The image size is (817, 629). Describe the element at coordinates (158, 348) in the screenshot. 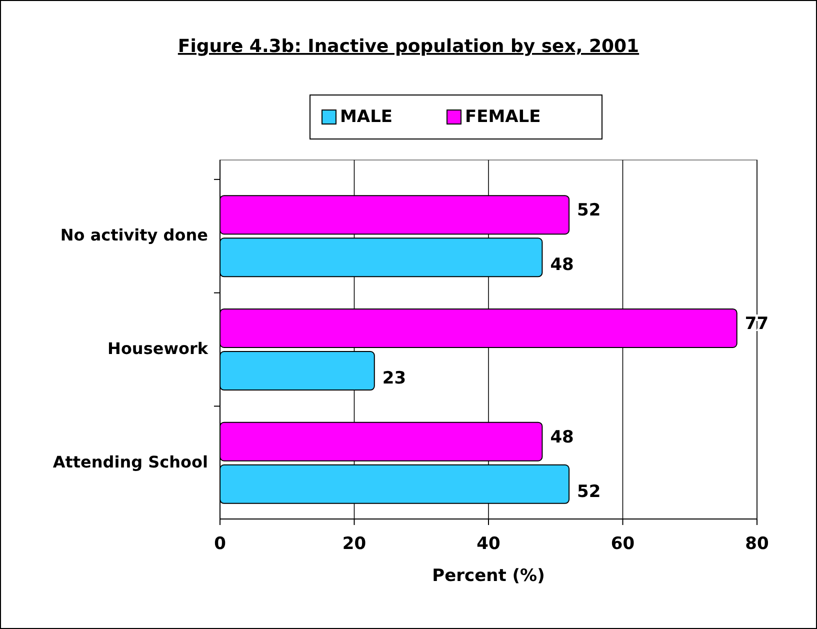

I see `y-tick-label: Housework` at that location.